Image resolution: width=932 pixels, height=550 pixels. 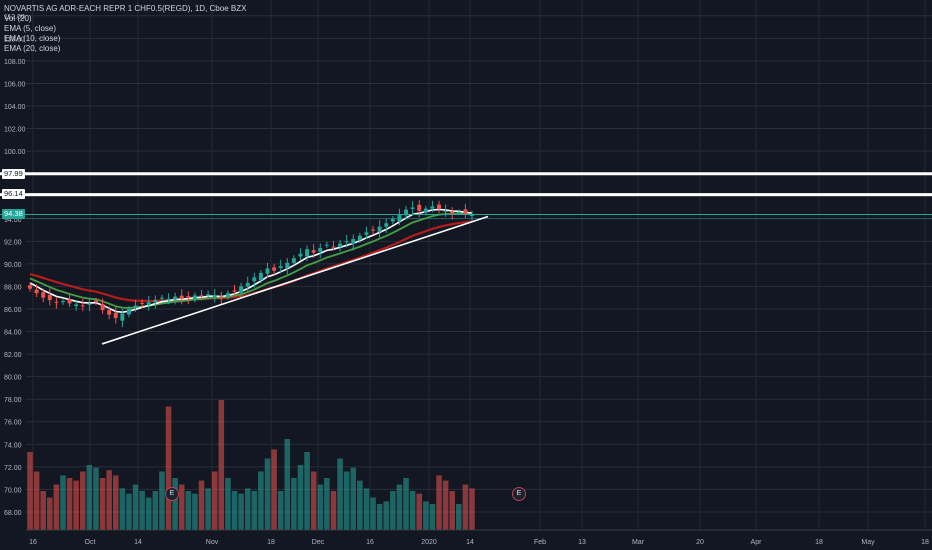 What do you see at coordinates (13, 513) in the screenshot?
I see `y-tick-label: 68.00` at bounding box center [13, 513].